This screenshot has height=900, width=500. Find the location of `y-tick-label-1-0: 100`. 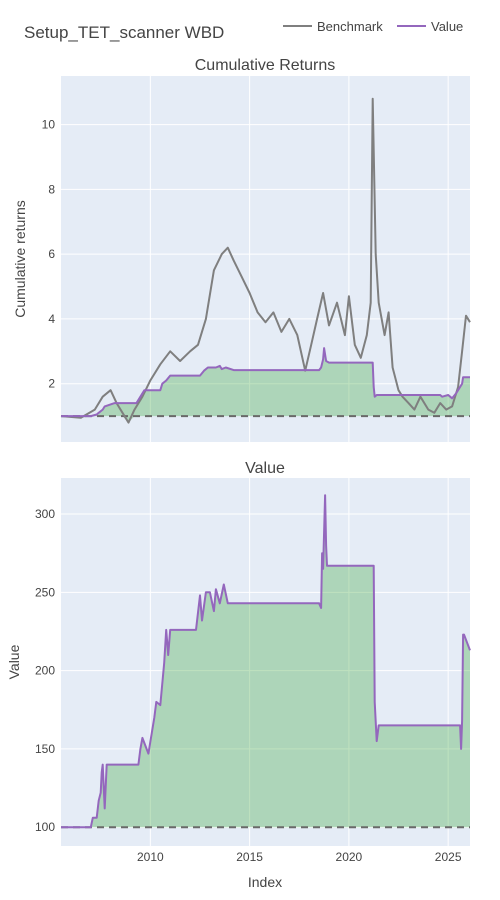

y-tick-label-1-0: 100 is located at coordinates (45, 827).